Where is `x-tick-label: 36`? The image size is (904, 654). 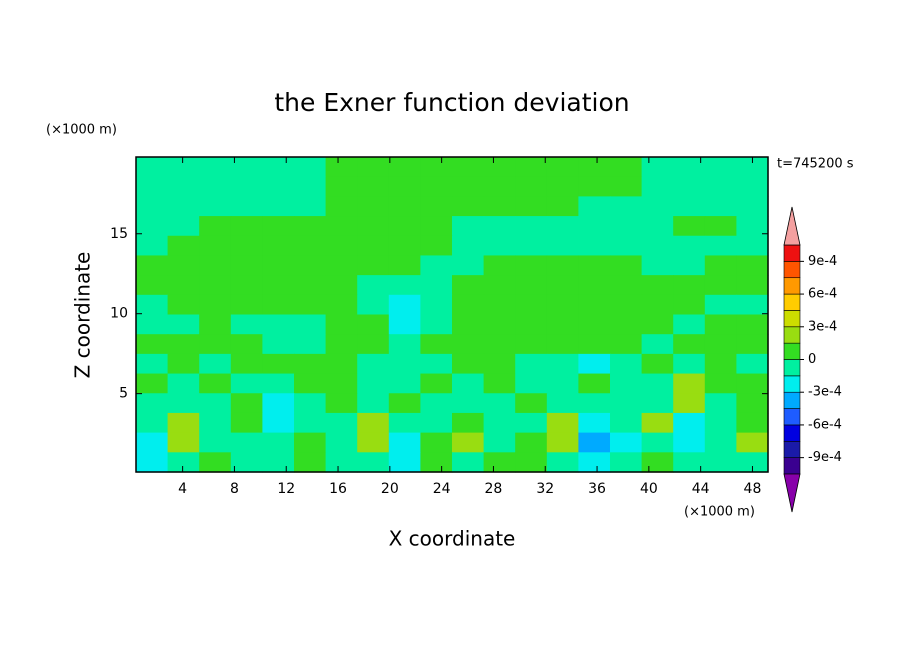
x-tick-label: 36 is located at coordinates (597, 489).